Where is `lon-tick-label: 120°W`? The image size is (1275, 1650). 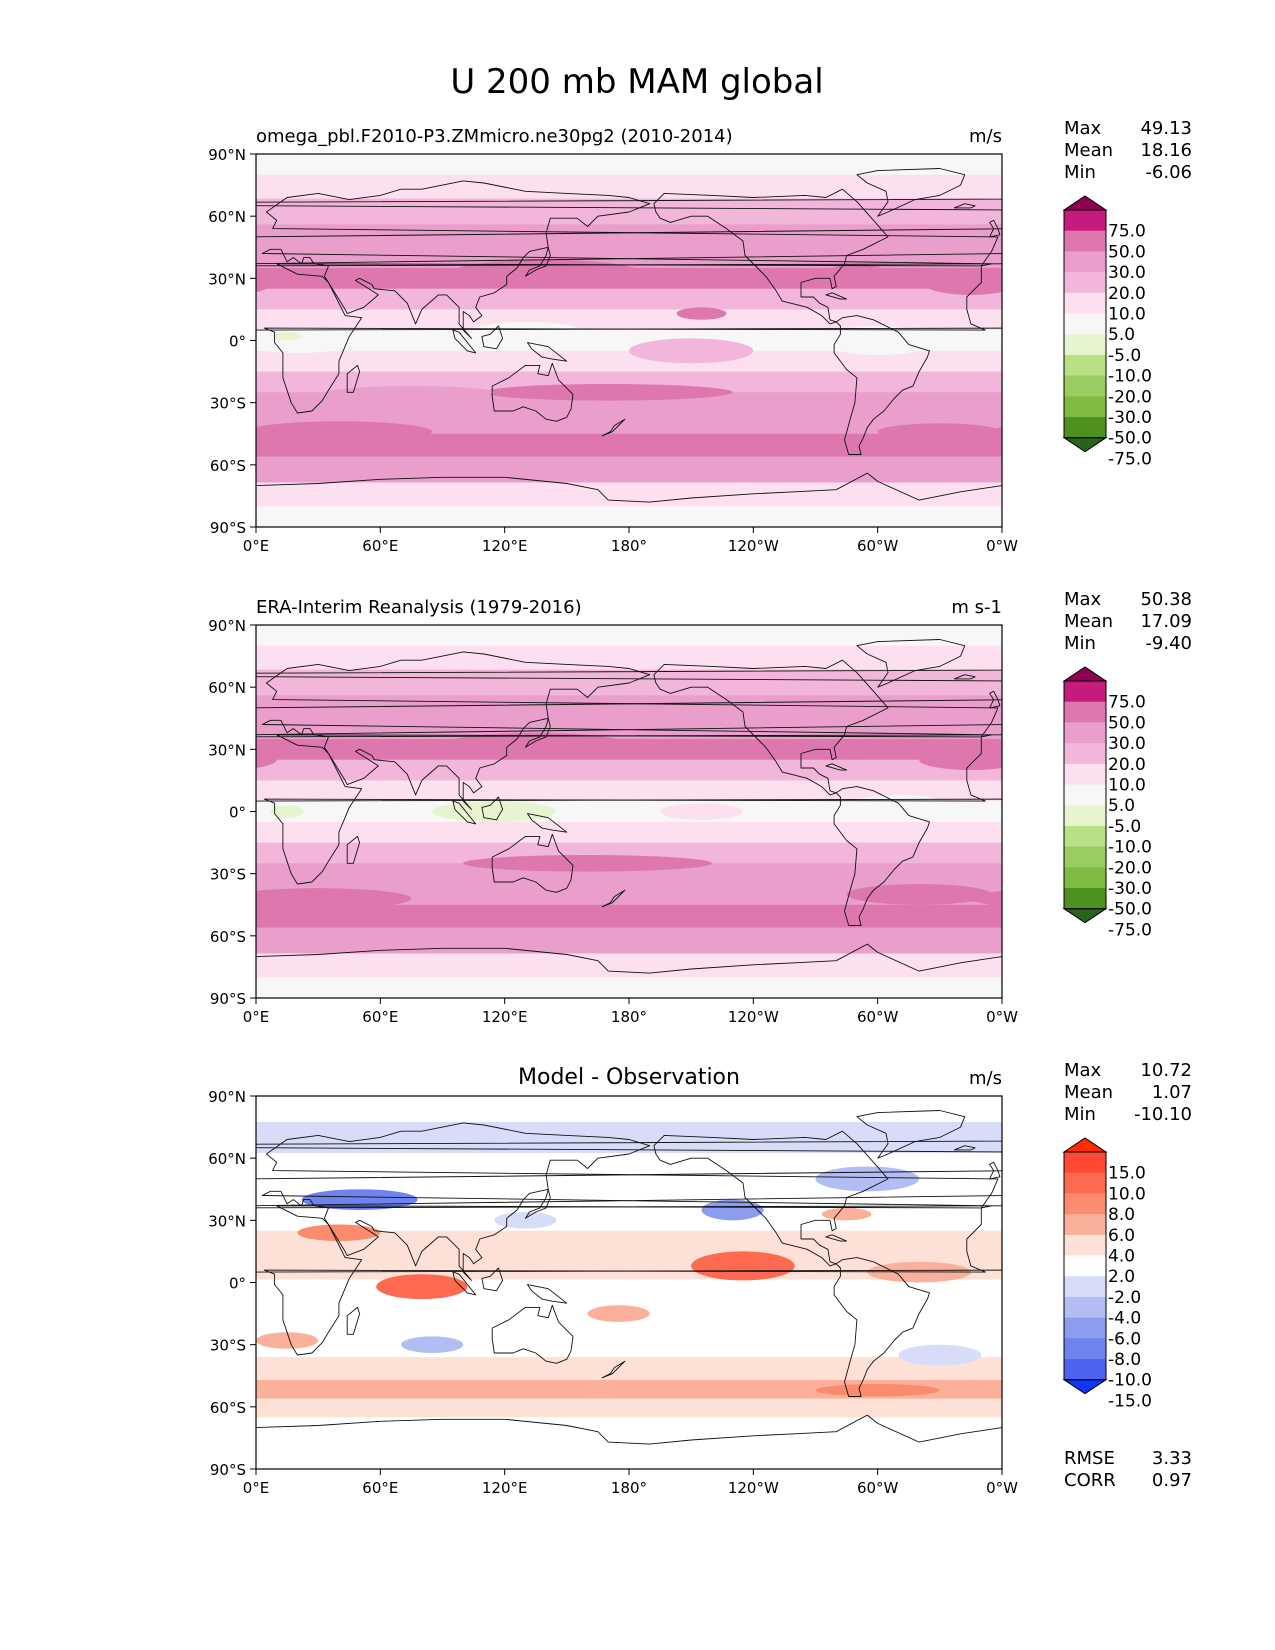
lon-tick-label: 120°W is located at coordinates (753, 1017).